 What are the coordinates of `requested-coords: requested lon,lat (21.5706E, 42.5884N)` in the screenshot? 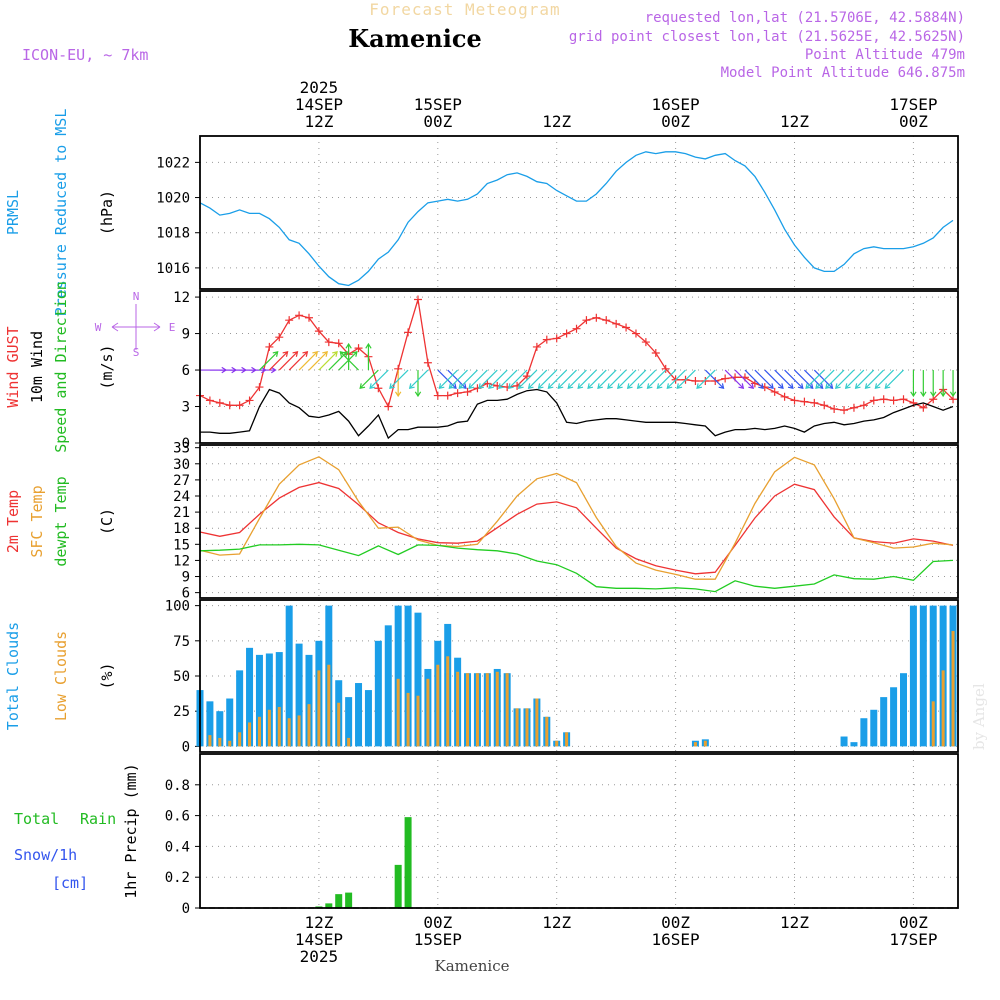 It's located at (805, 18).